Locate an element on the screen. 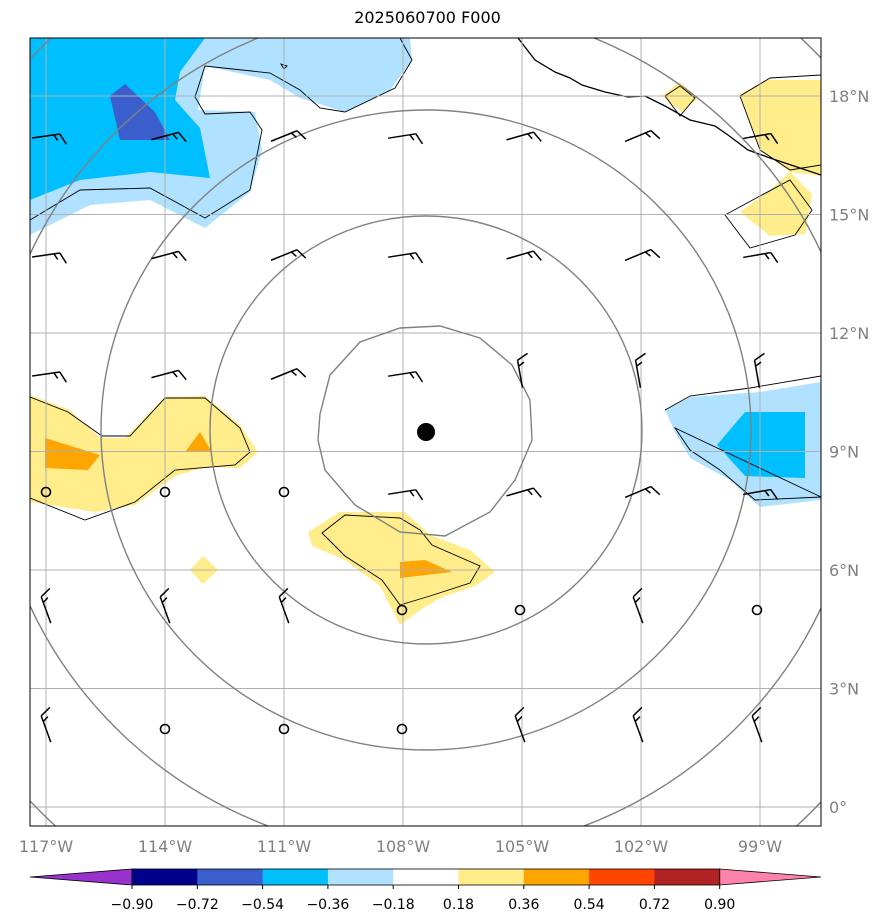 The height and width of the screenshot is (924, 891). longitude-label: 108°W is located at coordinates (403, 846).